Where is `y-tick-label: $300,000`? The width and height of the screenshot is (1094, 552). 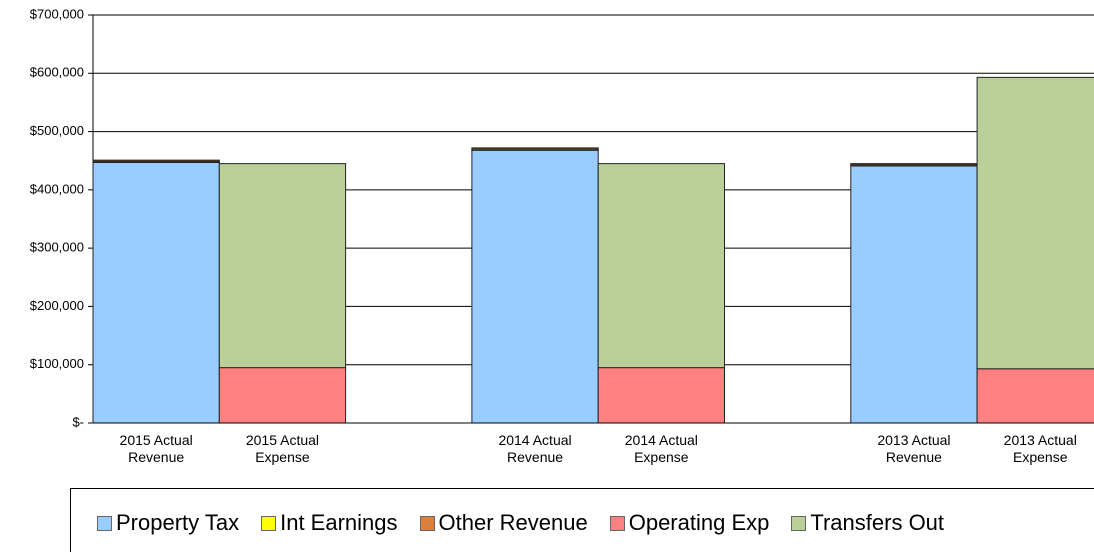 y-tick-label: $300,000 is located at coordinates (57, 247).